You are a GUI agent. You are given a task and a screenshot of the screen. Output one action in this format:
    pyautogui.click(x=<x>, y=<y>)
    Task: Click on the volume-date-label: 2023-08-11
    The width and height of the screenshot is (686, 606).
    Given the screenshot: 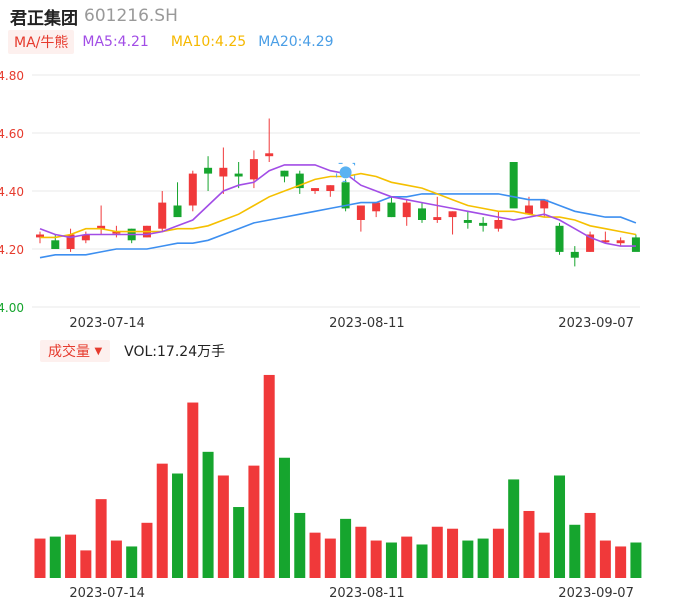 What is the action you would take?
    pyautogui.click(x=367, y=593)
    